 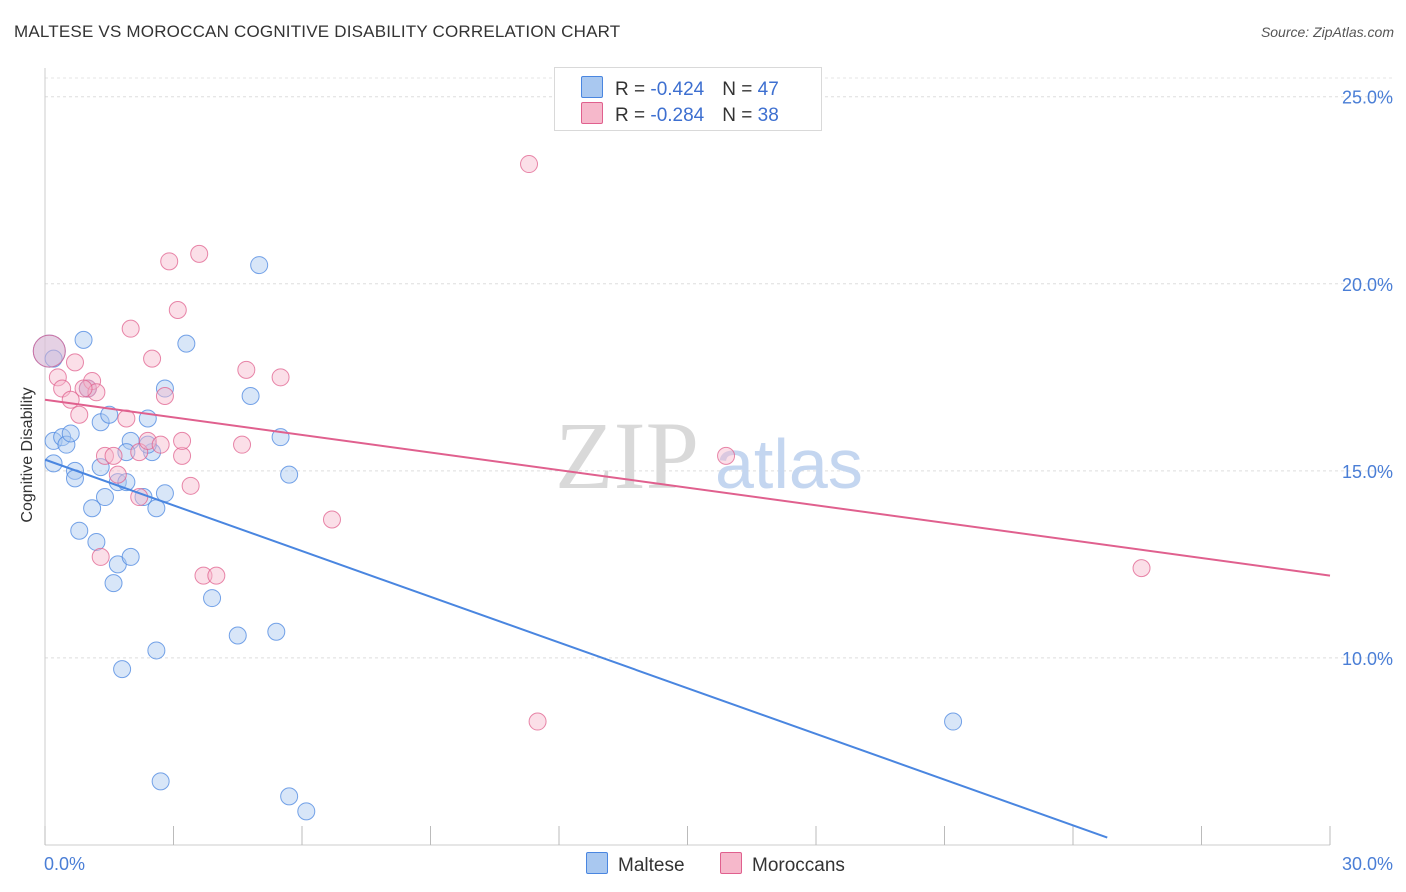 What do you see at coordinates (597, 863) in the screenshot?
I see `series-swatch-maltese` at bounding box center [597, 863].